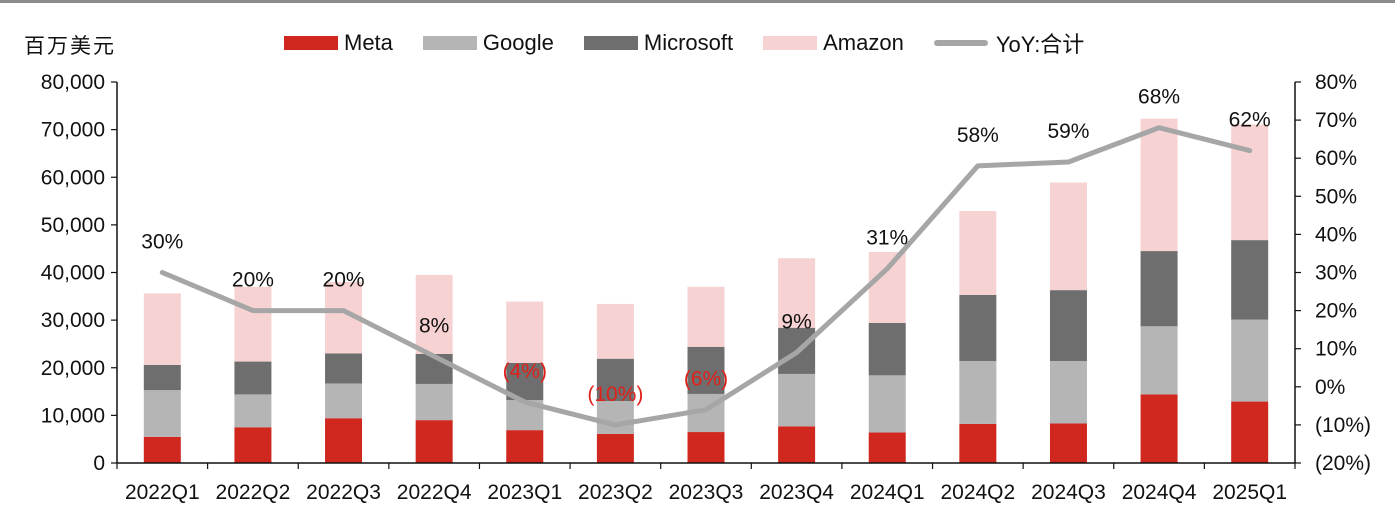  I want to click on yoy-data-label: 9%, so click(796, 322).